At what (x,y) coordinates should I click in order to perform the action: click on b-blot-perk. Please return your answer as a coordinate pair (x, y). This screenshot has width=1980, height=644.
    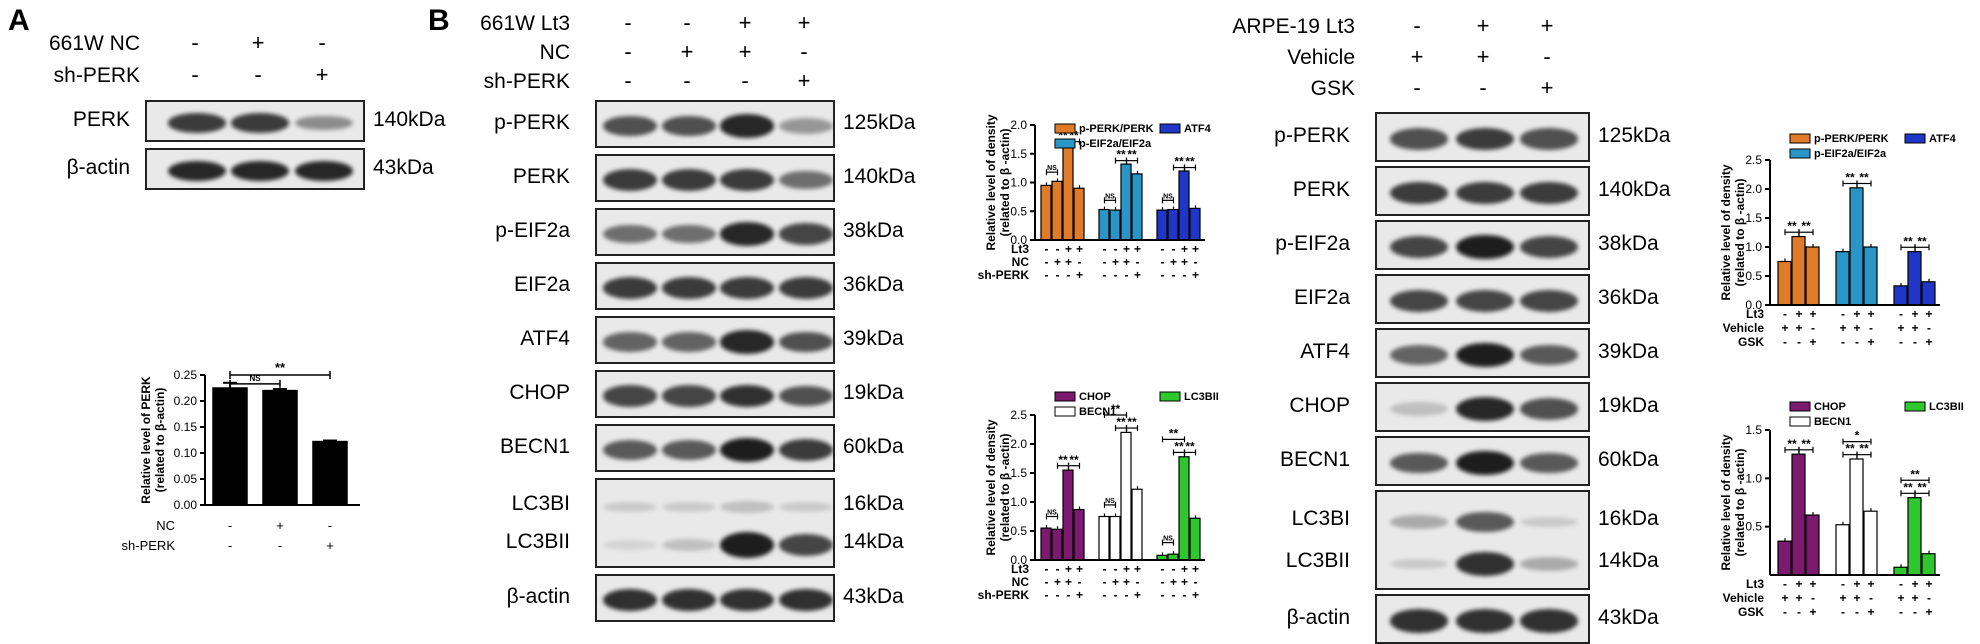
    Looking at the image, I should click on (715, 178).